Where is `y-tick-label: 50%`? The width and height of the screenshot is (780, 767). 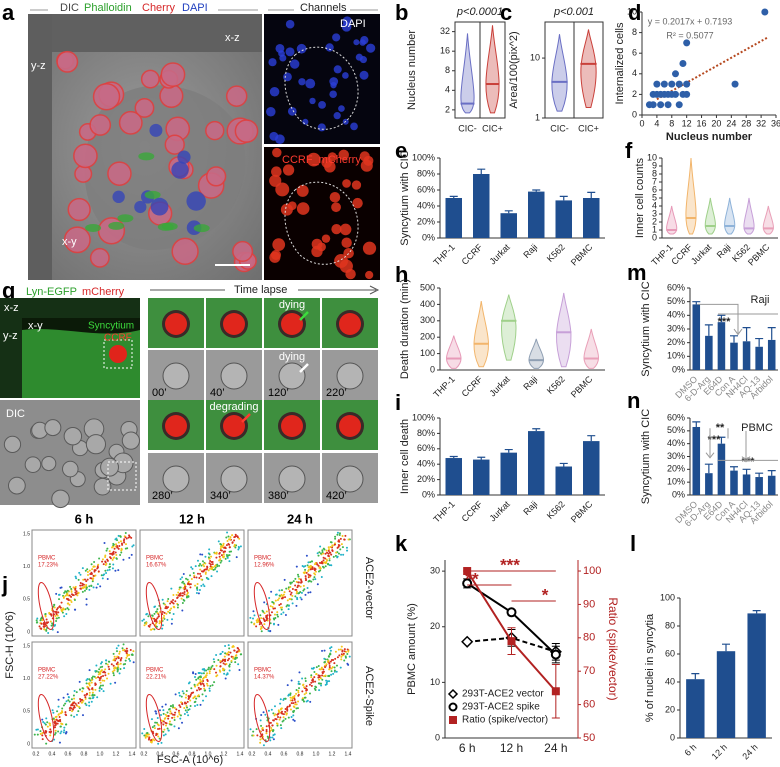
y-tick-label: 50% is located at coordinates (676, 301).